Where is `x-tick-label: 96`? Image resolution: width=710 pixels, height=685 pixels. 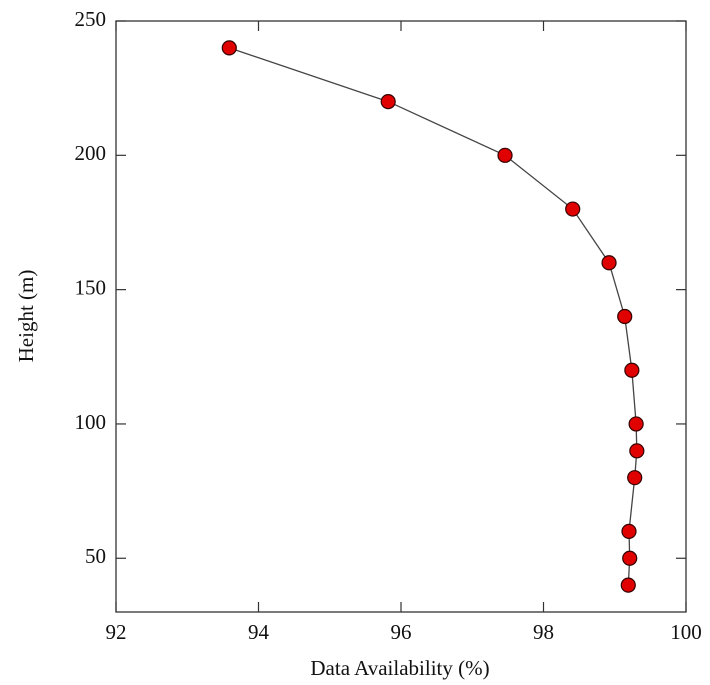
x-tick-label: 96 is located at coordinates (401, 632).